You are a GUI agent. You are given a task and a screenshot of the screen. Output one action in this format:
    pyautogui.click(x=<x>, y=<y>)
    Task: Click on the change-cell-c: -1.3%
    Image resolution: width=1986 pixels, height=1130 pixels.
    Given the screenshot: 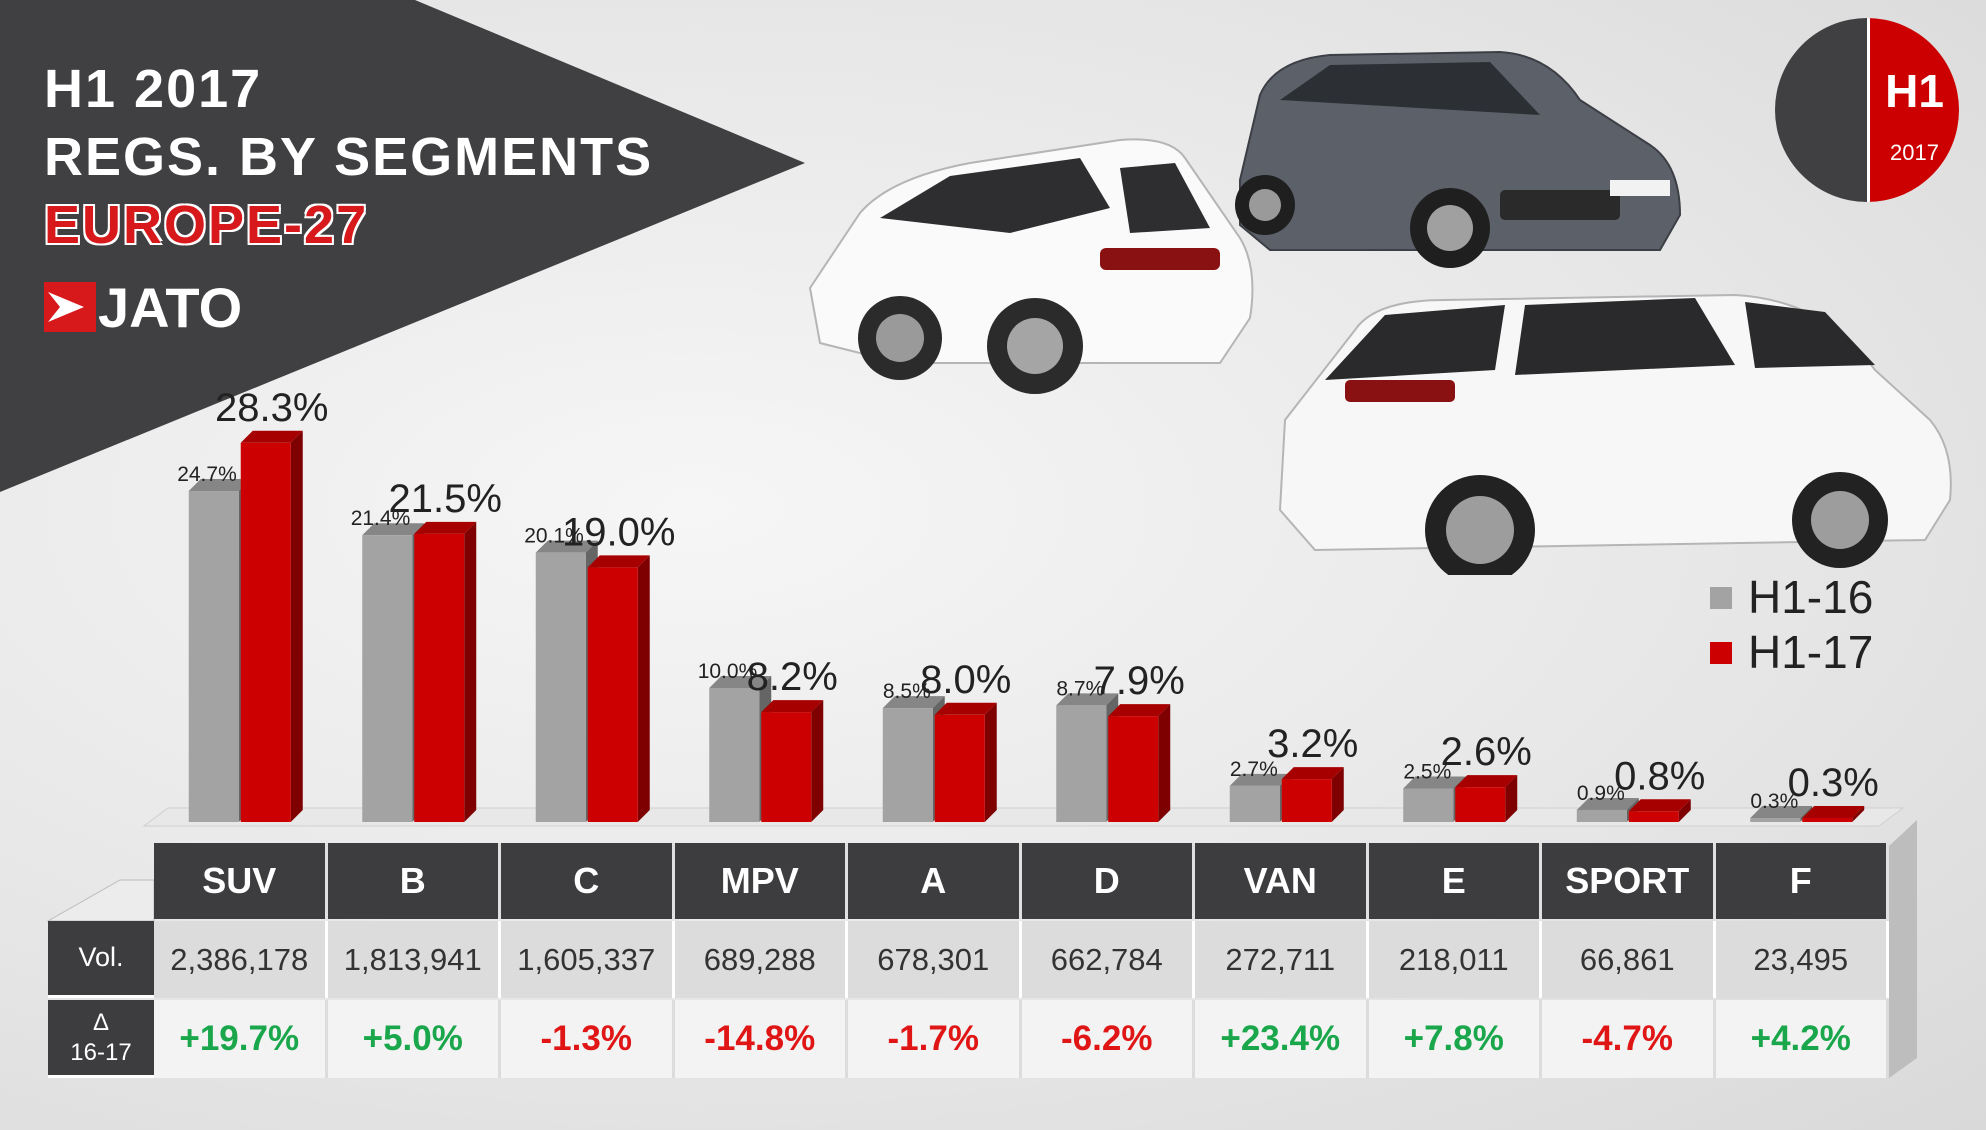 What is the action you would take?
    pyautogui.click(x=588, y=1039)
    